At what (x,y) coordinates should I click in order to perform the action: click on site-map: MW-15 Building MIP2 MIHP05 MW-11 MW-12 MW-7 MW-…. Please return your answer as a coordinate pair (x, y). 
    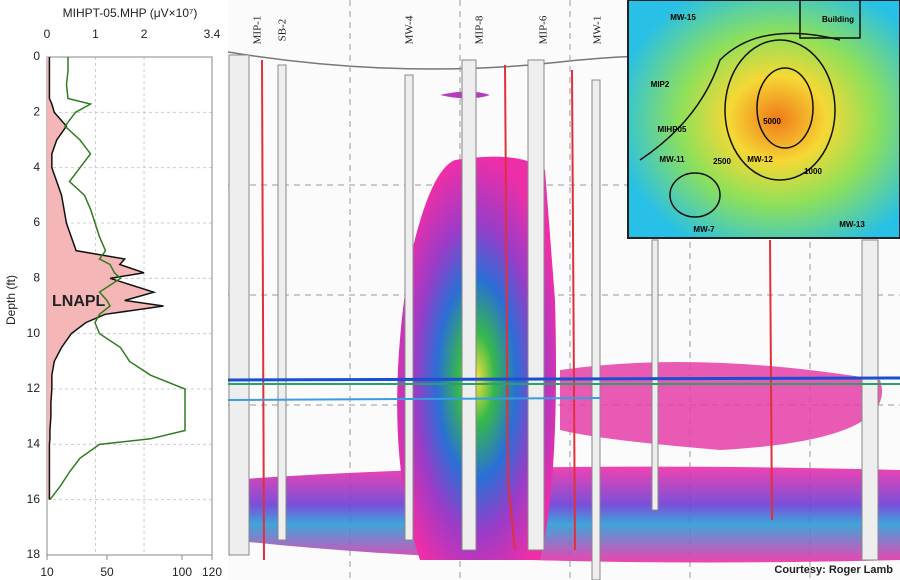
    Looking at the image, I should click on (763, 119).